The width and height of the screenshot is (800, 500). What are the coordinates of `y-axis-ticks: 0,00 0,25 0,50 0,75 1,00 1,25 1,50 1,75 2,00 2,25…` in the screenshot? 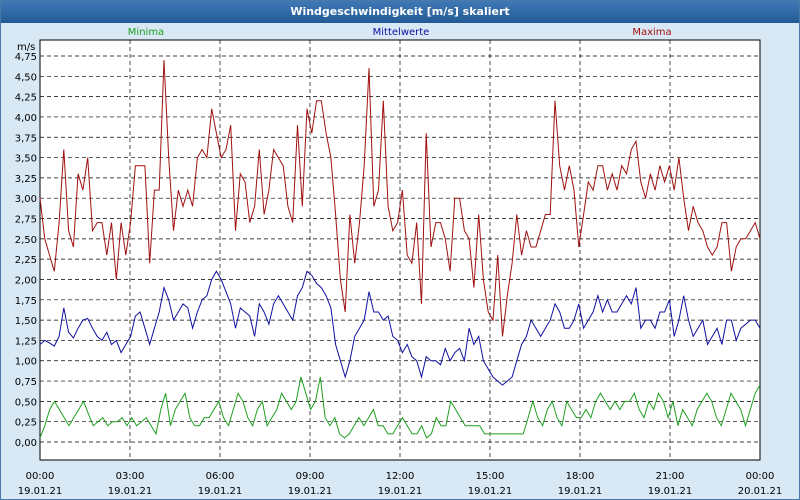 It's located at (26, 250).